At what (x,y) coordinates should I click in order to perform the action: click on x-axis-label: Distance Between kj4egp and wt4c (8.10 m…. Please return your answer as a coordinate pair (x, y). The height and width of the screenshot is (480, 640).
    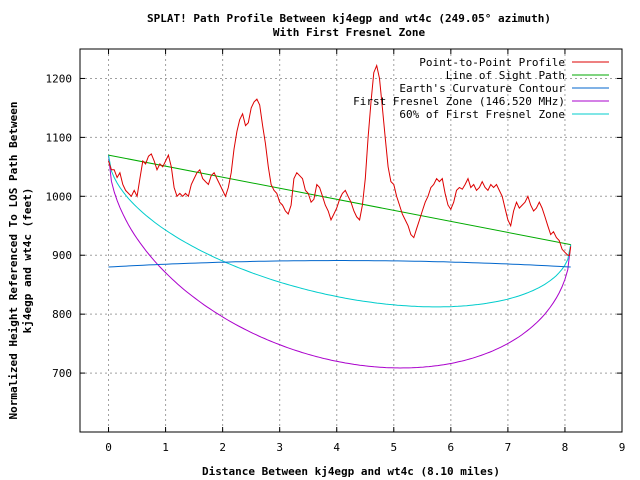
    Looking at the image, I should click on (351, 471).